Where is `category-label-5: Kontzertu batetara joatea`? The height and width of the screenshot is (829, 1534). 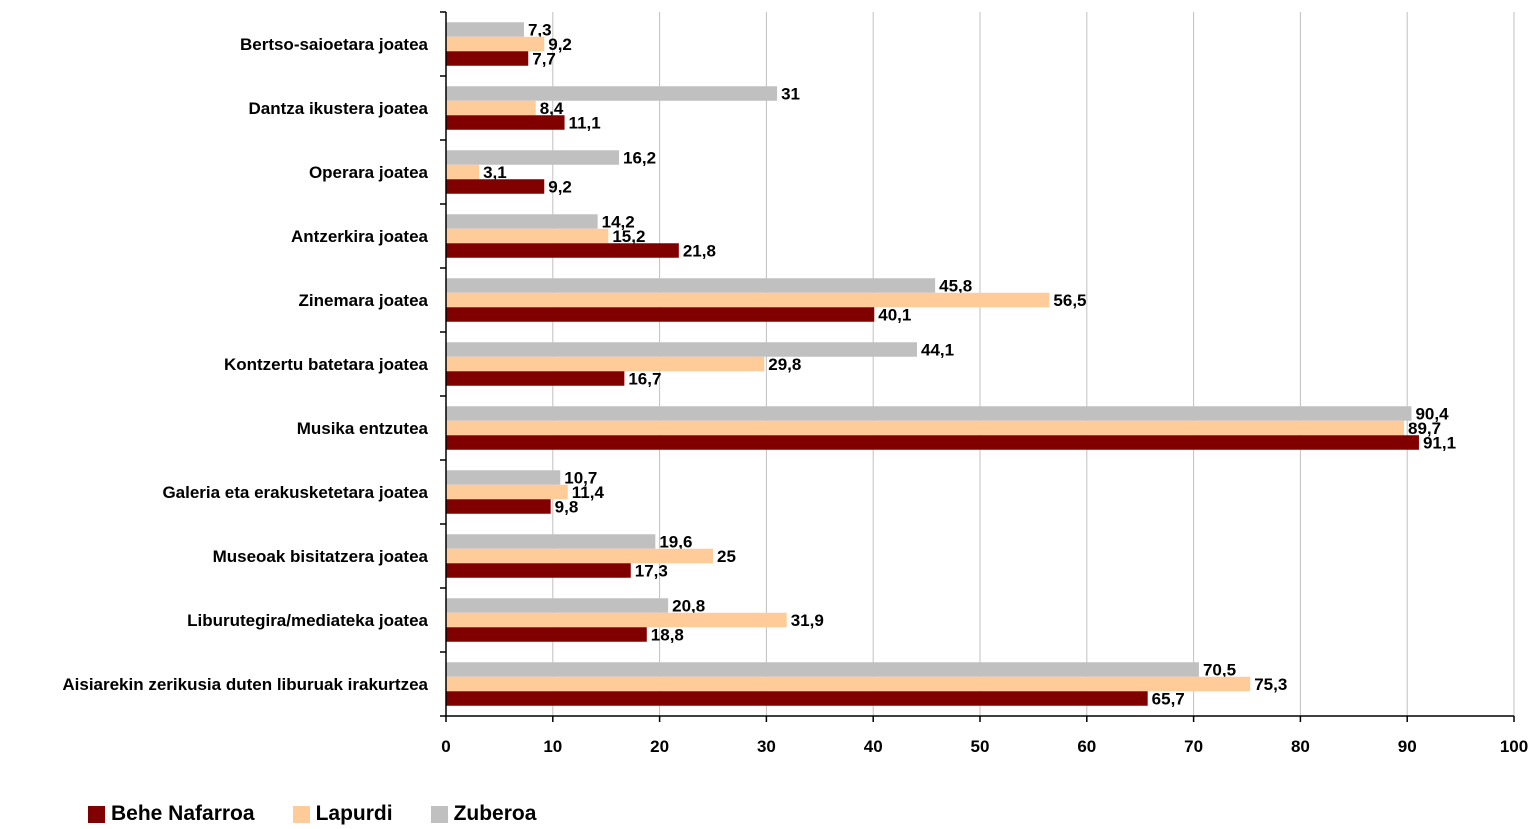
category-label-5: Kontzertu batetara joatea is located at coordinates (326, 364).